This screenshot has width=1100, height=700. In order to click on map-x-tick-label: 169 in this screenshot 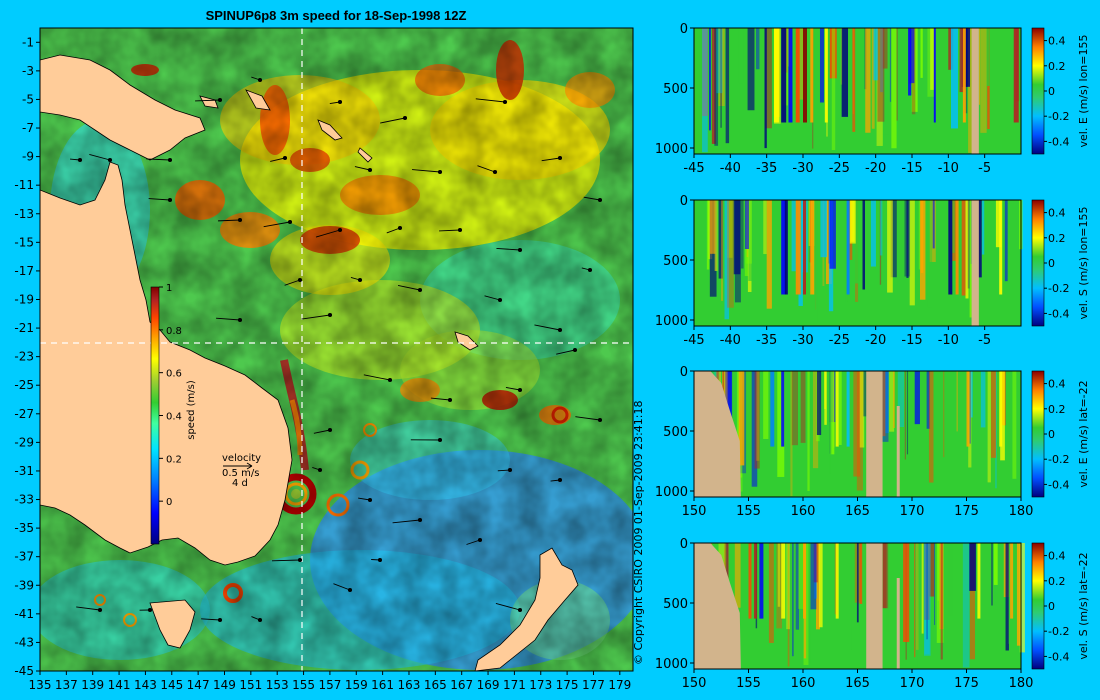, I will do `click(488, 685)`.